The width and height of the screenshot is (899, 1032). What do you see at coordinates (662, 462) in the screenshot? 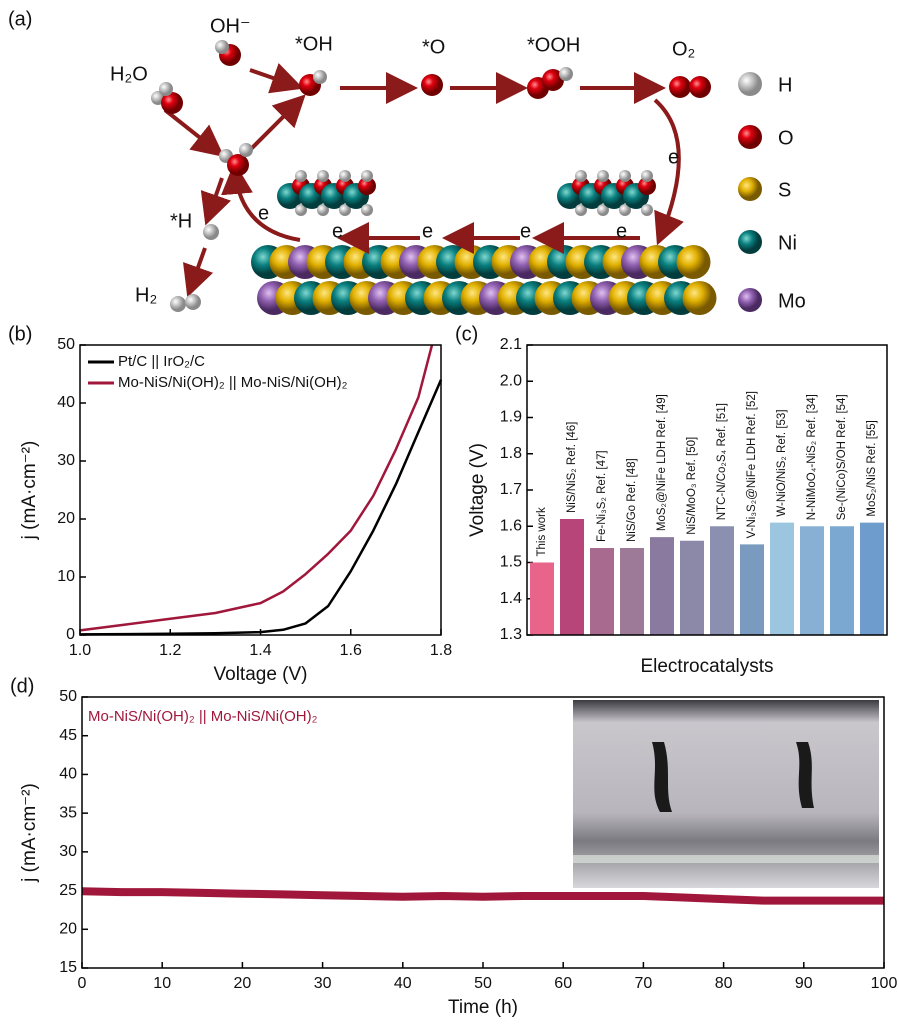
I see `bar-label: MoS₂@NiFe LDH Ref. [49]` at bounding box center [662, 462].